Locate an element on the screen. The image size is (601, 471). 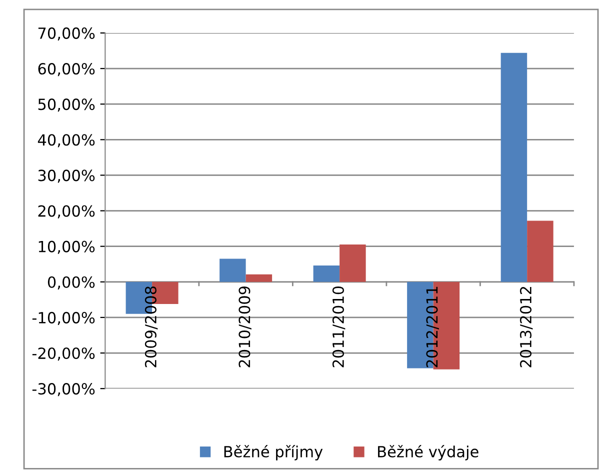
y-tick-label: -10,00% is located at coordinates (63, 319).